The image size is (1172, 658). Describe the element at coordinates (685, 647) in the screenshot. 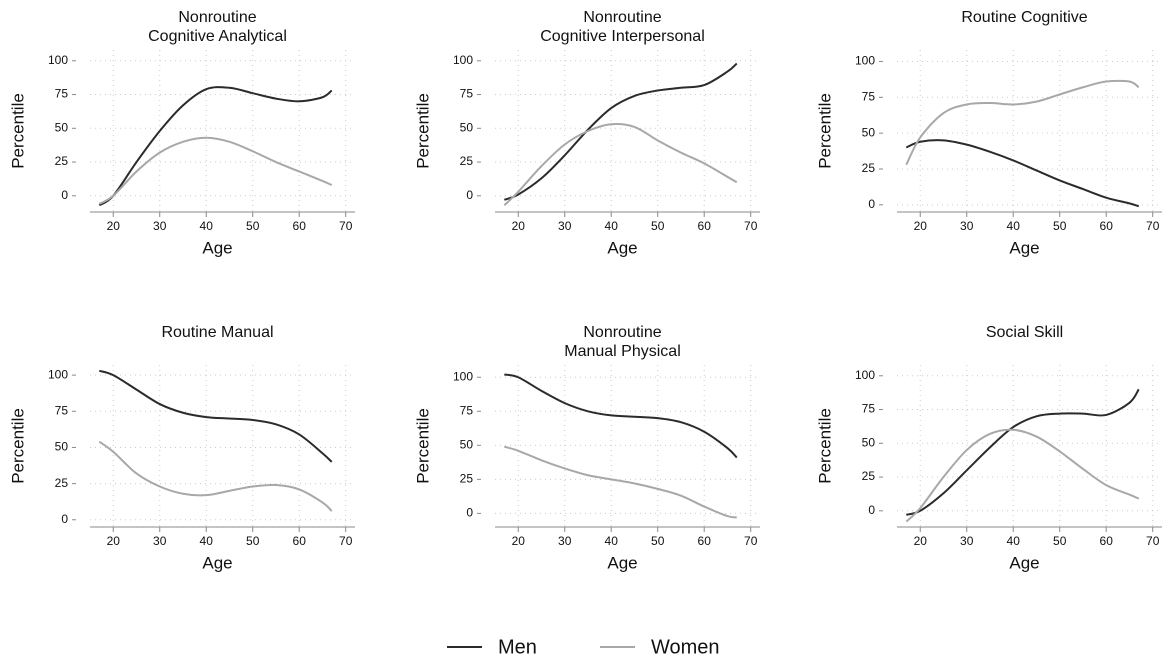

I see `legend-label: Women` at that location.